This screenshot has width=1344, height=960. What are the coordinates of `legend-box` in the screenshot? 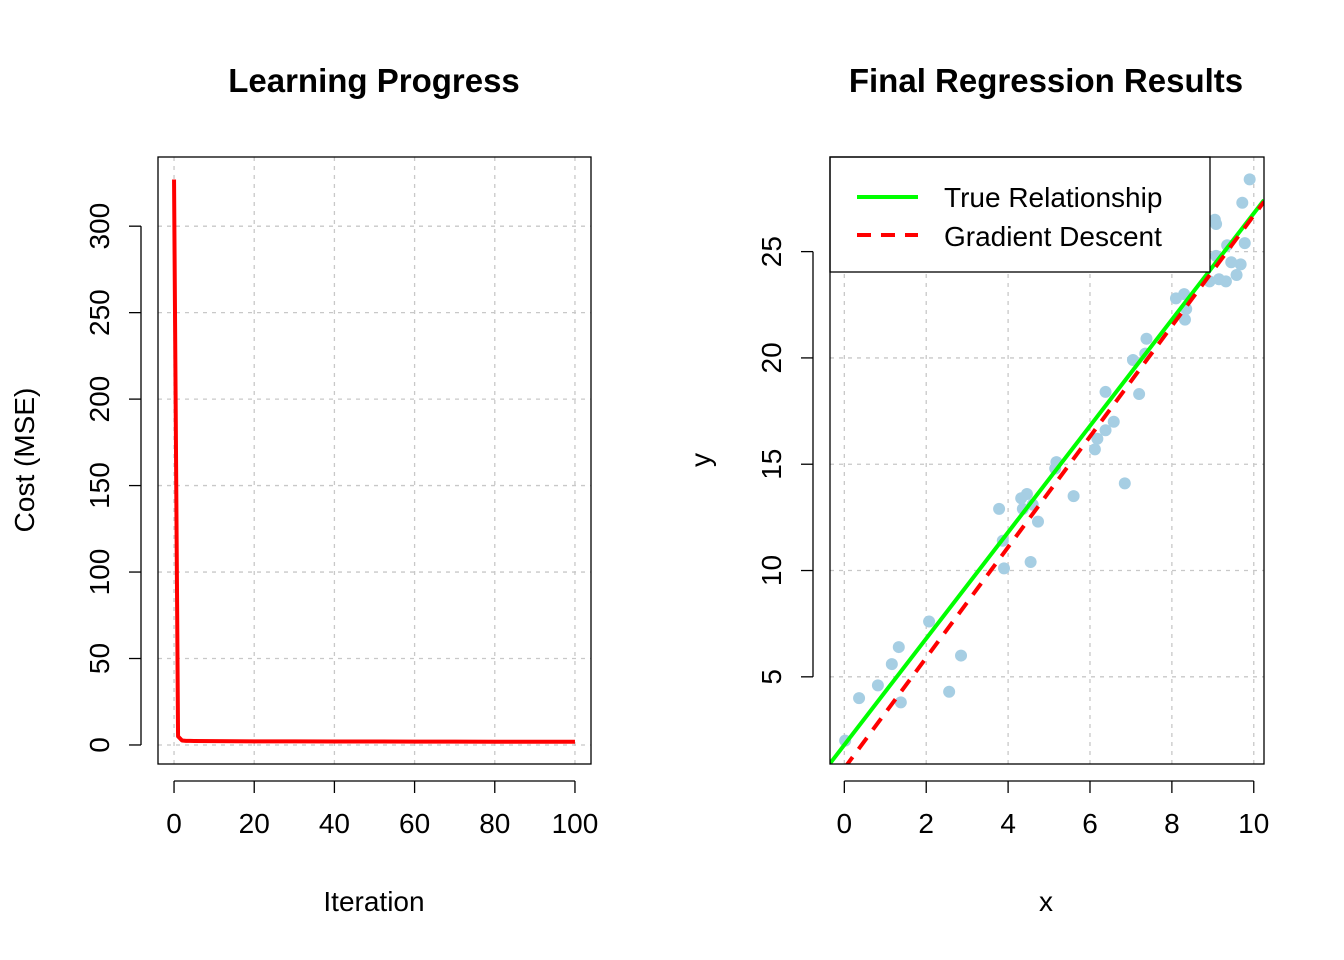 It's located at (1020, 214).